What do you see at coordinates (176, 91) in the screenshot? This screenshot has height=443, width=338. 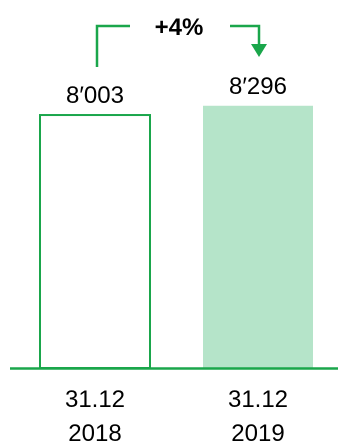 I see `value-labels-group: 8′003 8′296` at bounding box center [176, 91].